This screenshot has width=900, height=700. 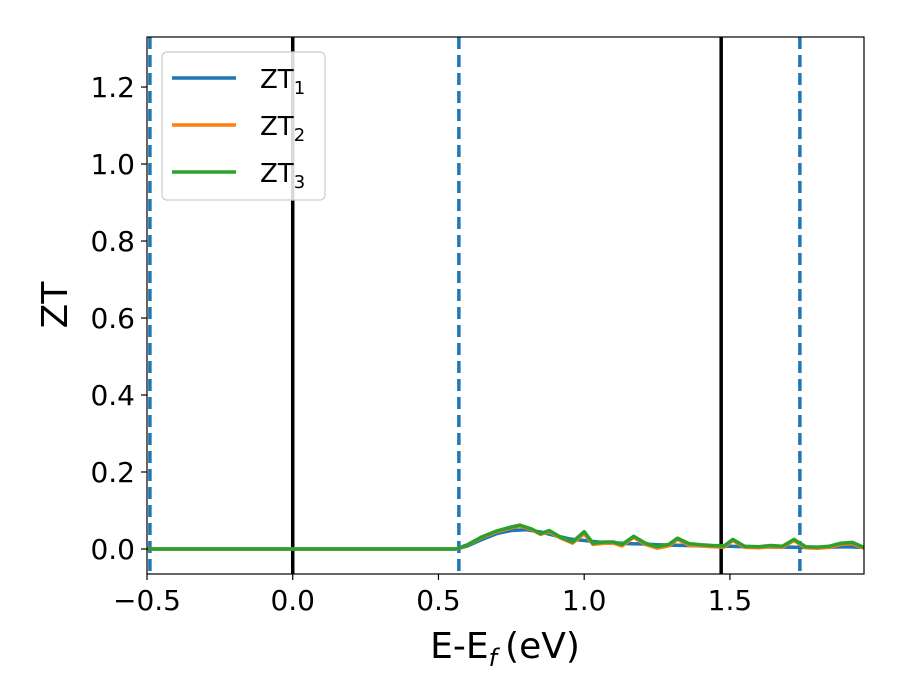 I want to click on x-tick-label-0: −0.5, so click(x=147, y=600).